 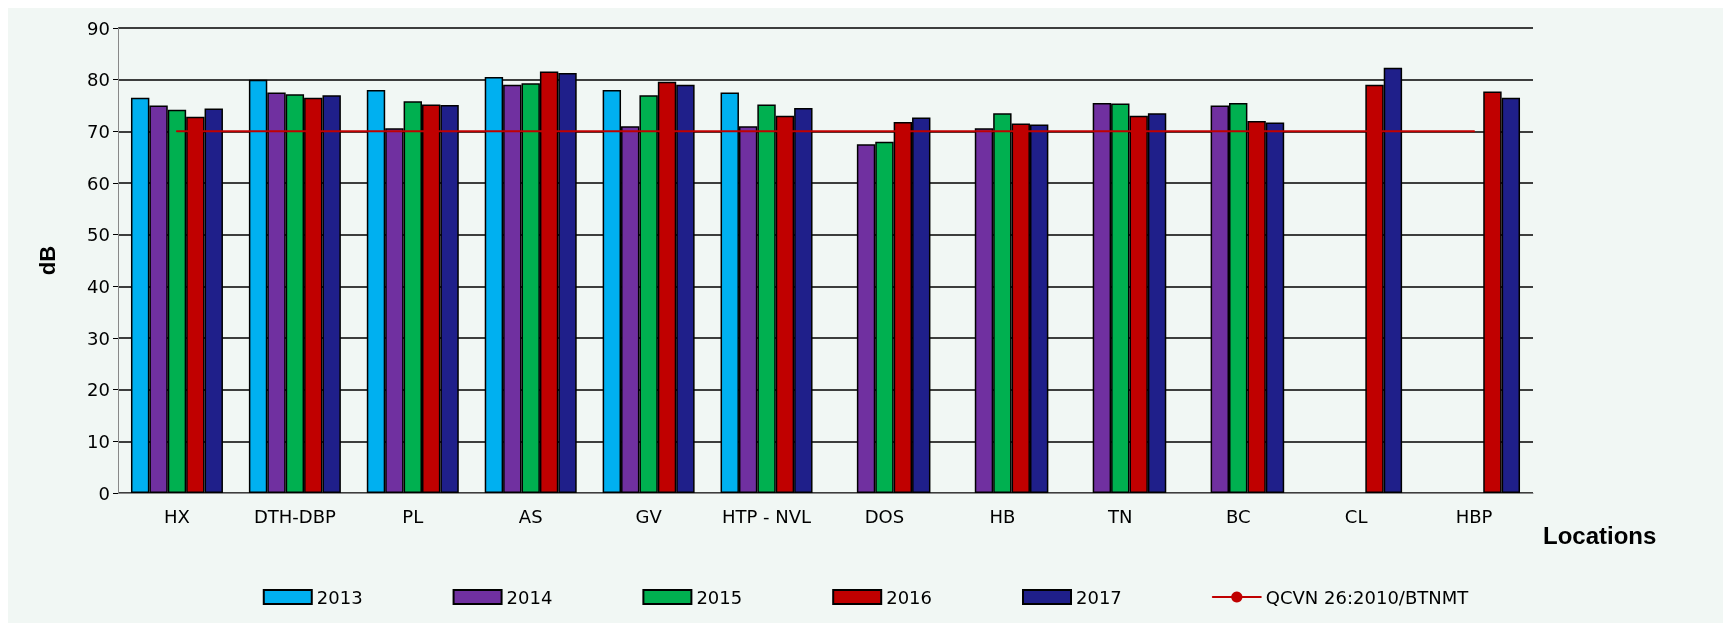 I want to click on legend-label: 2013, so click(x=339, y=597).